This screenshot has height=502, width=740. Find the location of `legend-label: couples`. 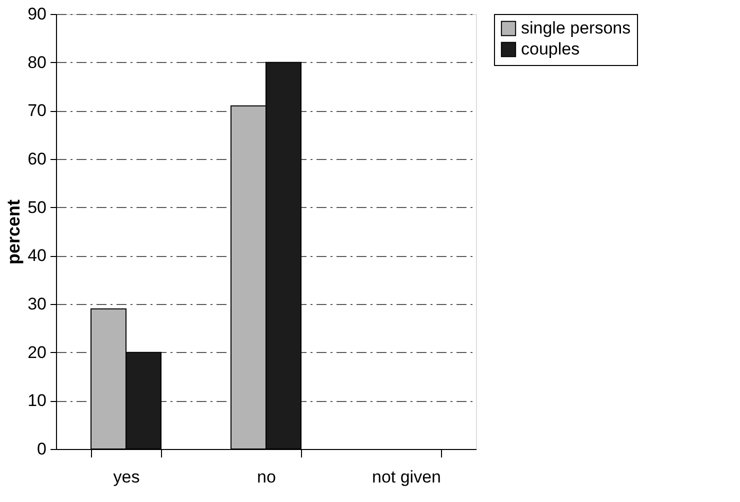

legend-label: couples is located at coordinates (550, 49).